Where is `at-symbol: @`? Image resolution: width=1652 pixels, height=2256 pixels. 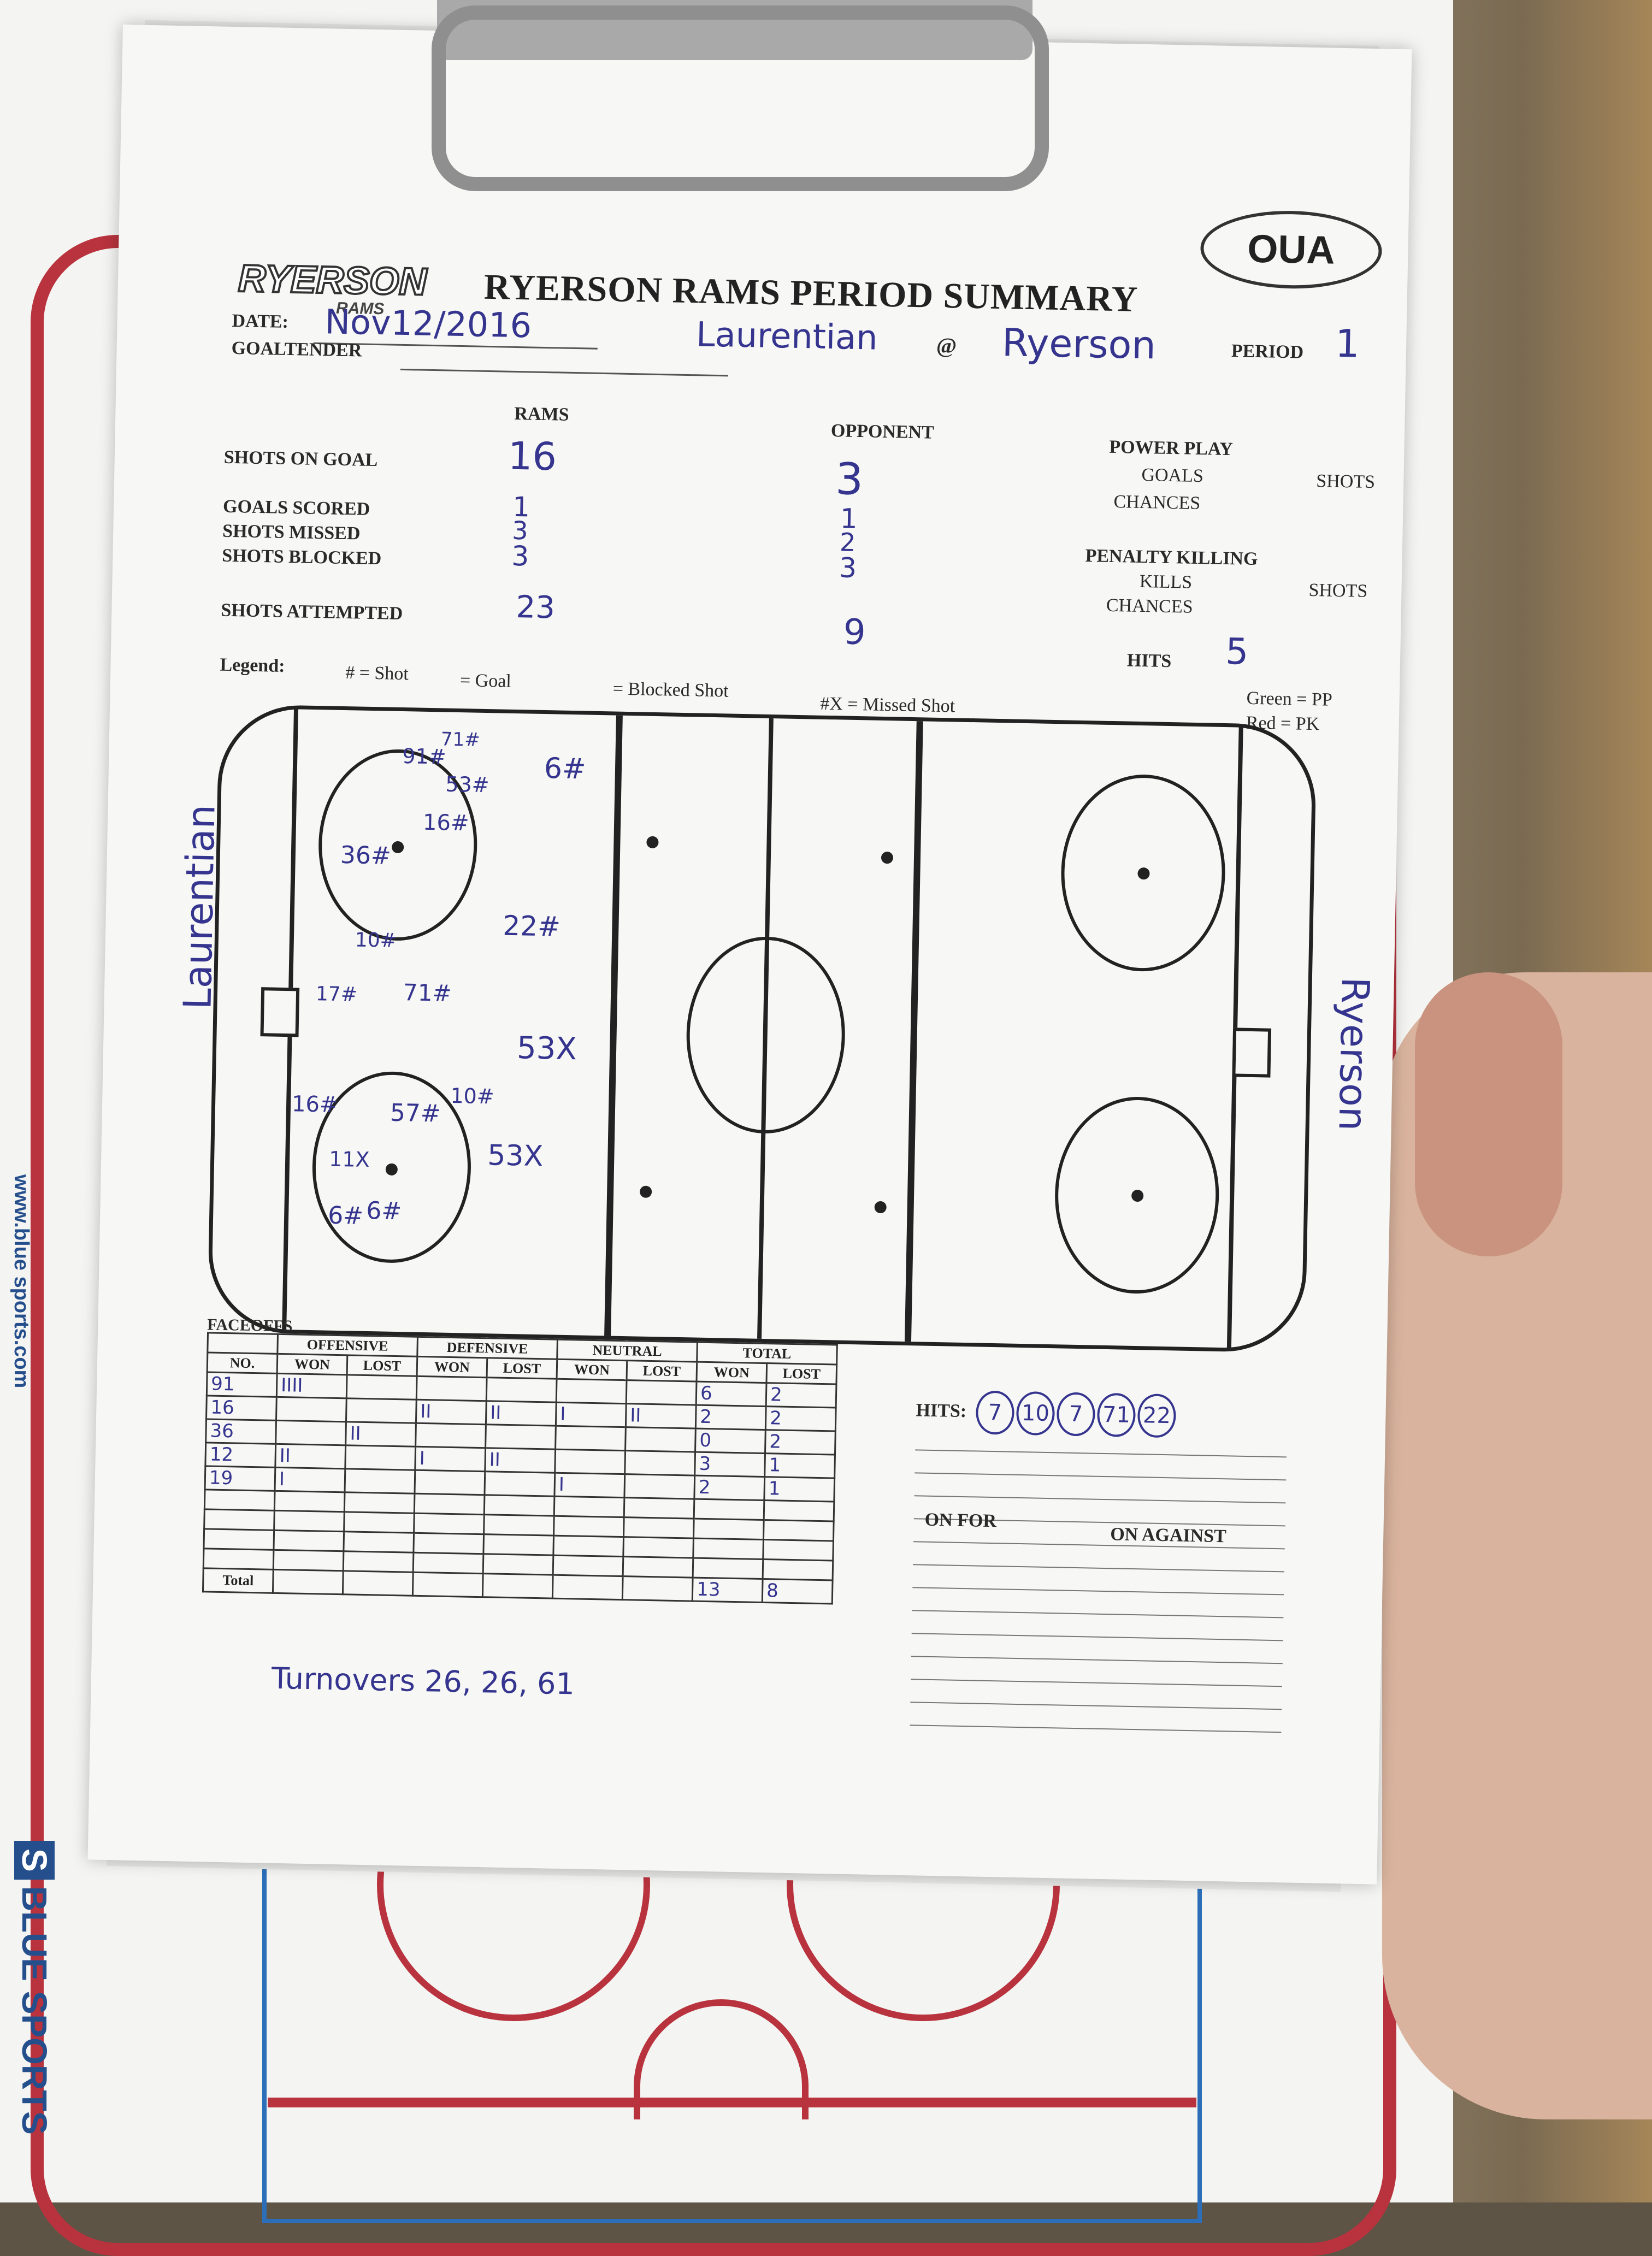 at-symbol: @ is located at coordinates (946, 346).